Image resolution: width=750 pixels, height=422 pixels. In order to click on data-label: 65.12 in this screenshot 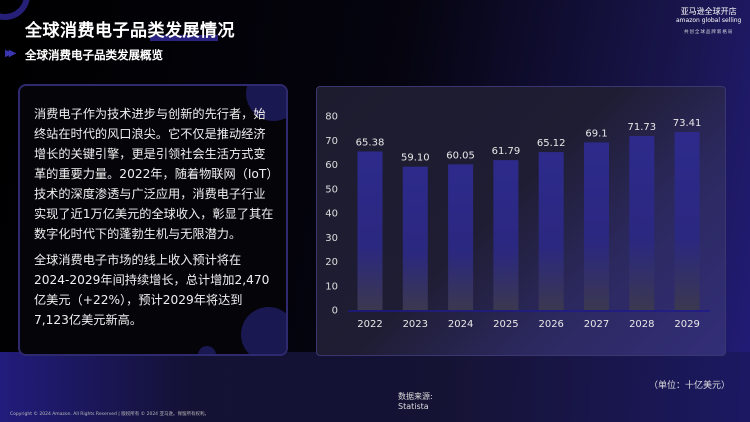, I will do `click(551, 143)`.